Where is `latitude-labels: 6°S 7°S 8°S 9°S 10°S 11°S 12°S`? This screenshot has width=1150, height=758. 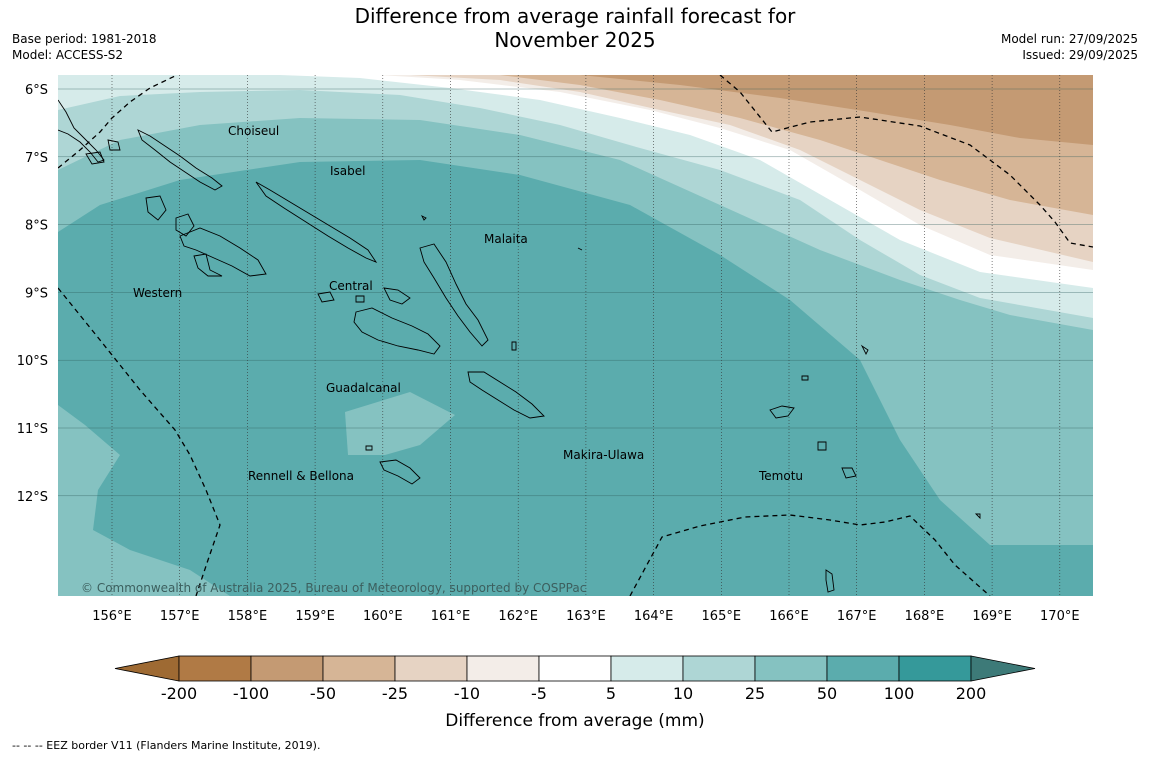 latitude-labels: 6°S 7°S 8°S 9°S 10°S 11°S 12°S is located at coordinates (32, 294).